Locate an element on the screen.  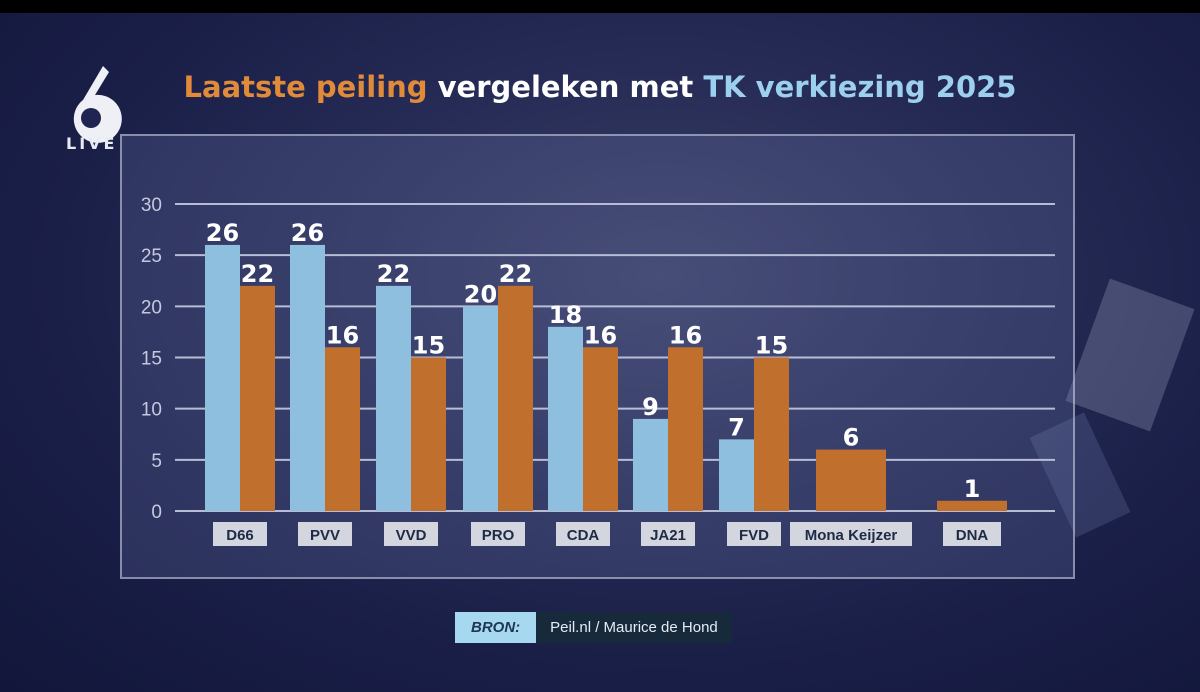
title-middle: vergeleken met is located at coordinates (565, 87).